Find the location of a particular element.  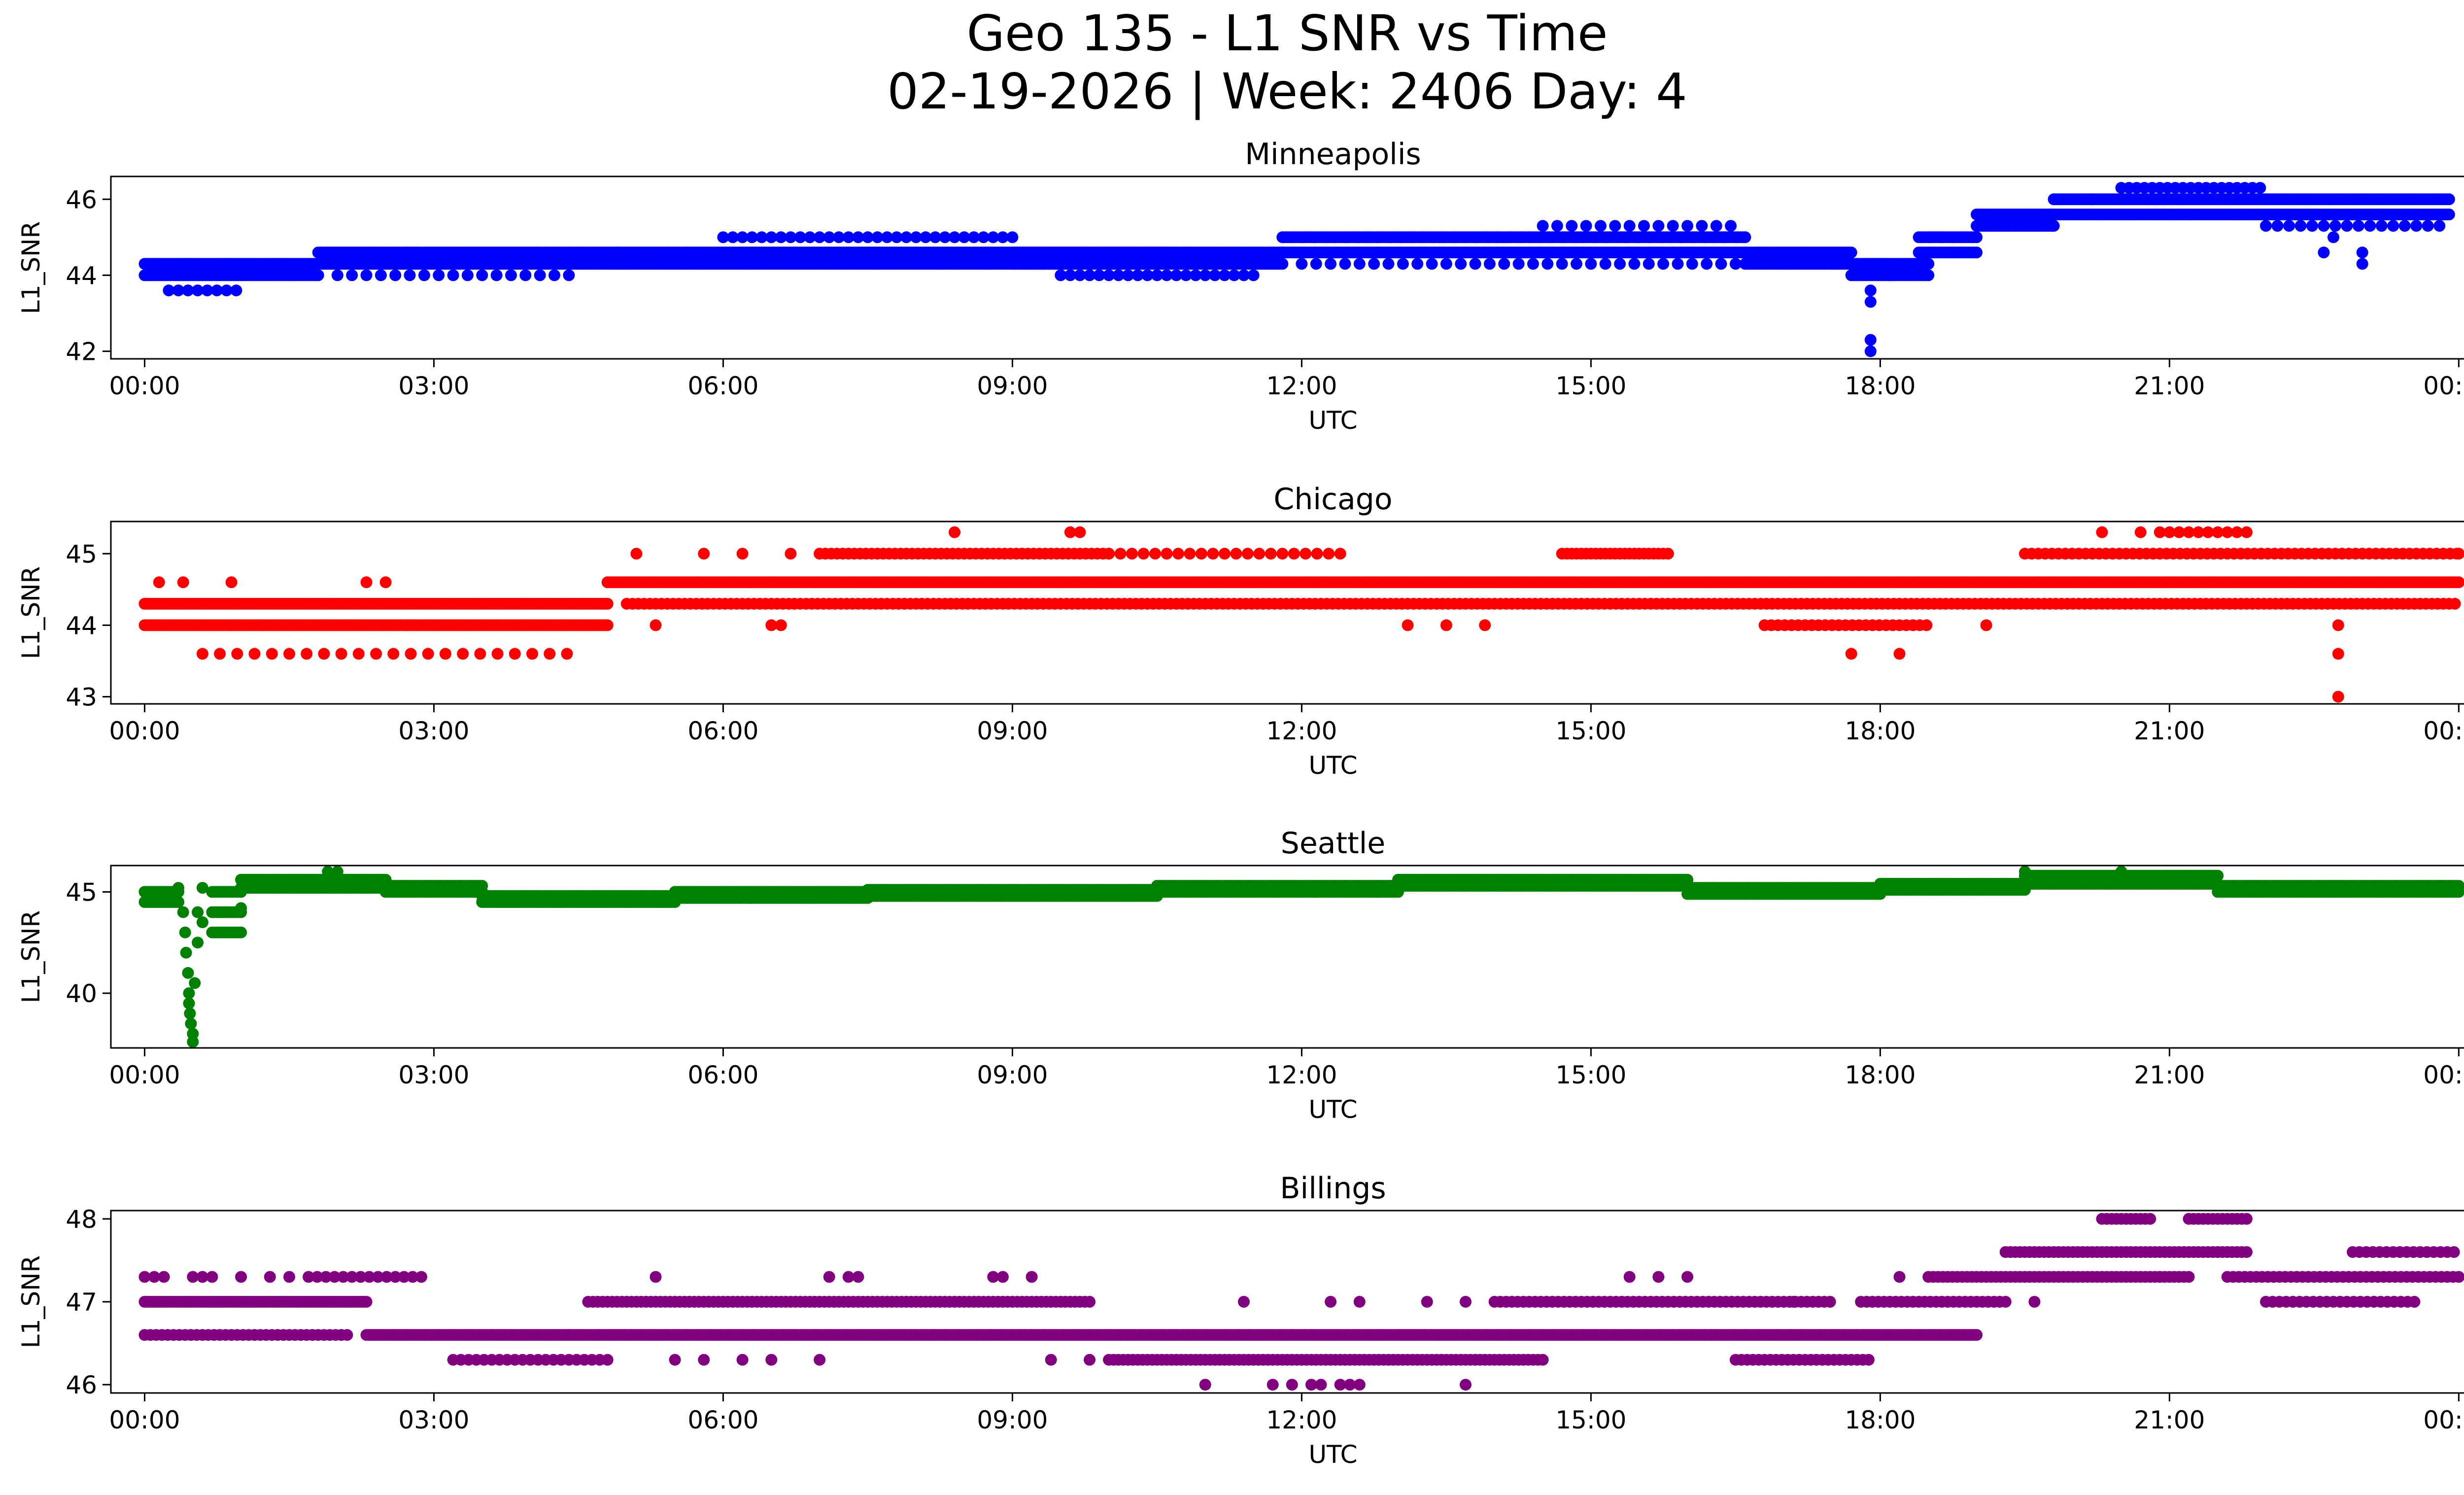

y-tick-label: 43 is located at coordinates (81, 697).